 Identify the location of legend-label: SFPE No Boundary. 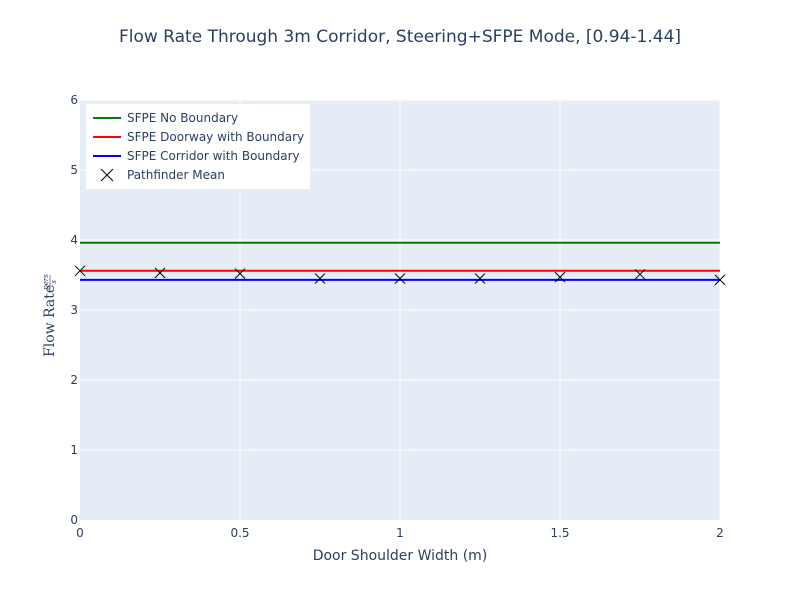
(182, 118).